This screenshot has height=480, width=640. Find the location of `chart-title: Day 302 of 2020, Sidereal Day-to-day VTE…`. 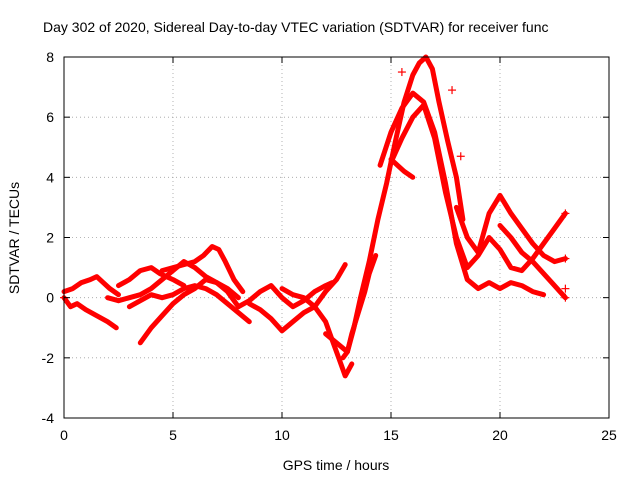

chart-title: Day 302 of 2020, Sidereal Day-to-day VTE… is located at coordinates (296, 27).